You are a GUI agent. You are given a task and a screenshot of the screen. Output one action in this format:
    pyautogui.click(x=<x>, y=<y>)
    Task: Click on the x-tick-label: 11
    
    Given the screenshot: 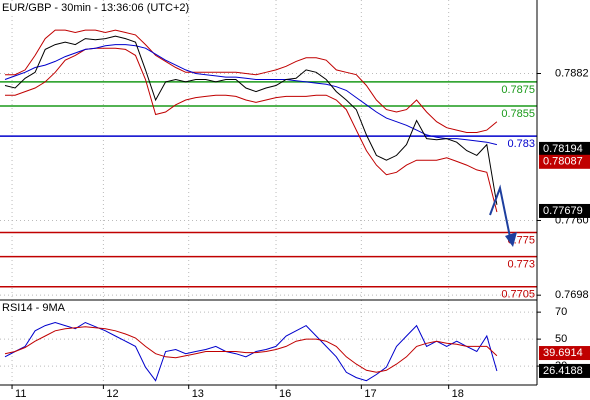 What is the action you would take?
    pyautogui.click(x=20, y=394)
    